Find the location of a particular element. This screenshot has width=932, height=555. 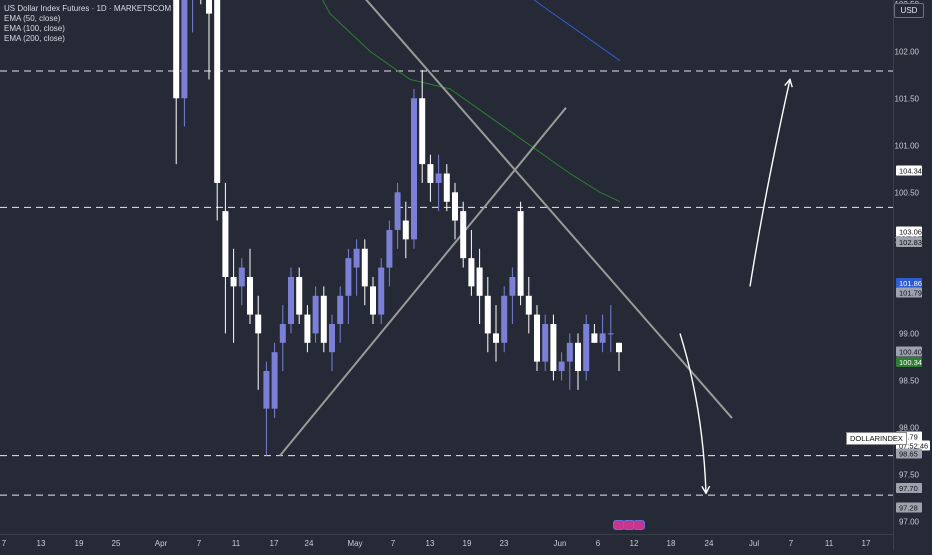

price-label-text: 100.34 is located at coordinates (910, 362).